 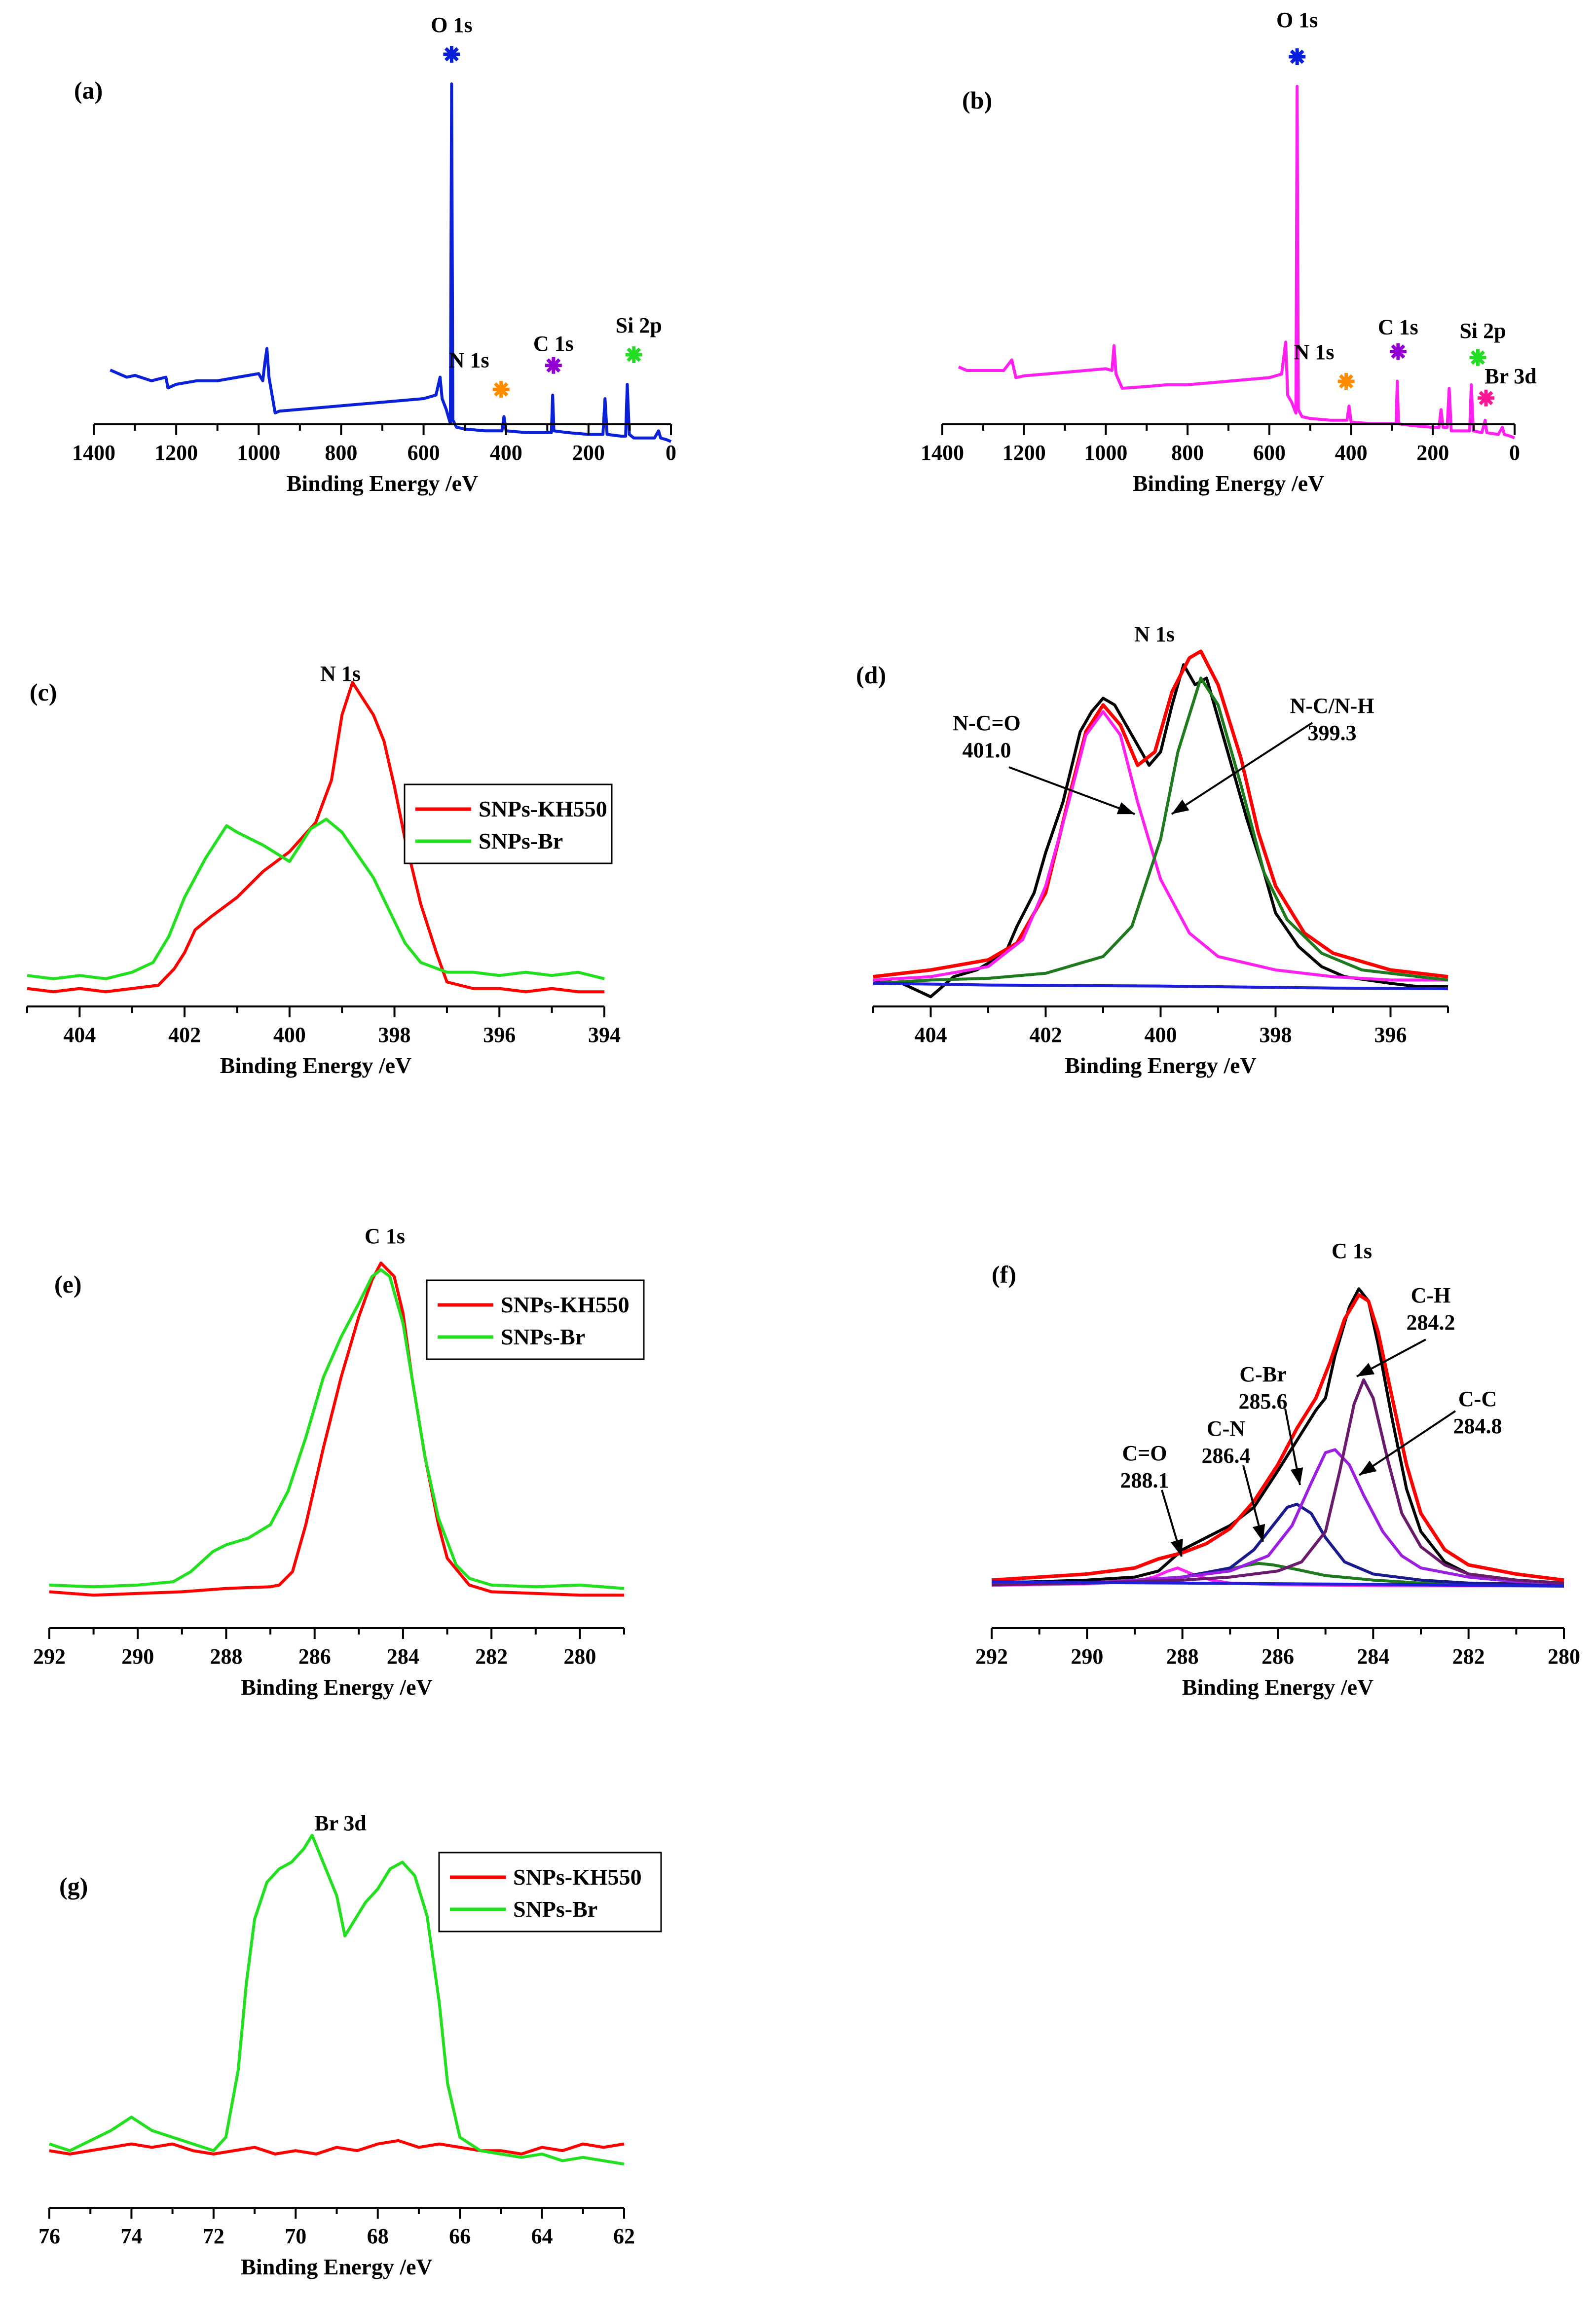 I want to click on x-tick-label: 398, so click(x=395, y=1035).